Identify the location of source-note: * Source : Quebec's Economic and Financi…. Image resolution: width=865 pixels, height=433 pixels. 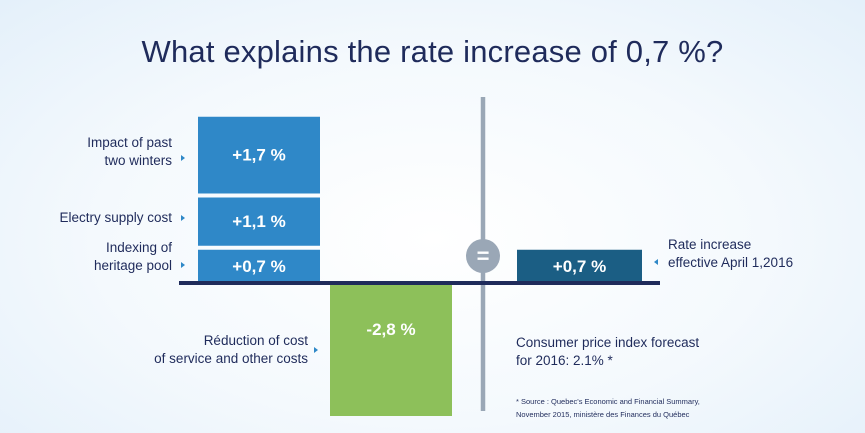
(608, 408).